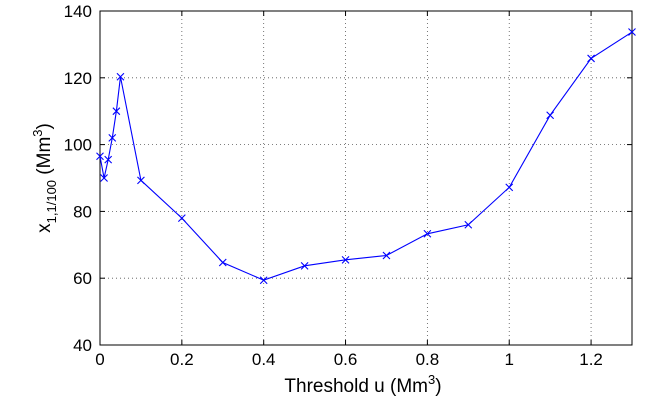 This screenshot has width=648, height=405. Describe the element at coordinates (591, 359) in the screenshot. I see `x-tick-label: 1.2` at that location.